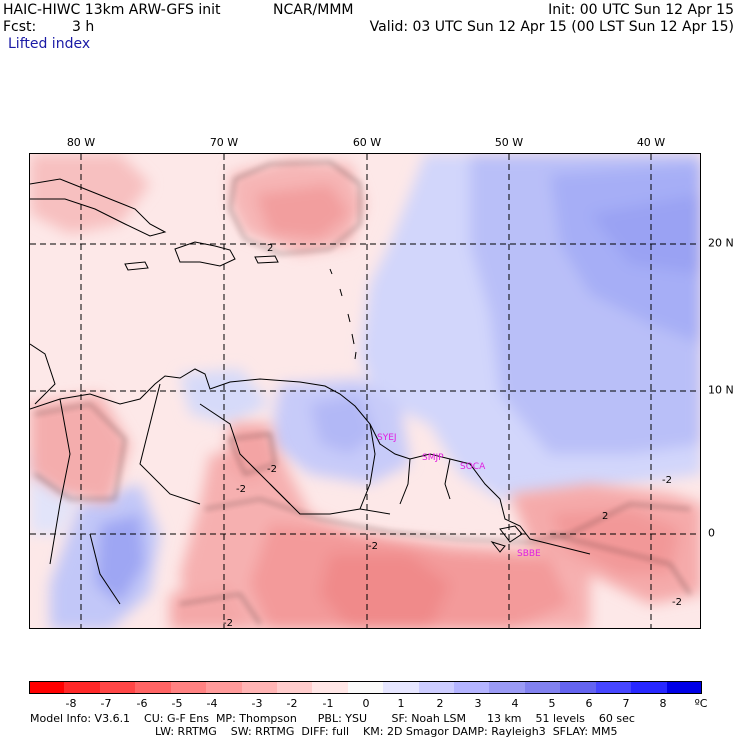 This screenshot has height=740, width=740. Describe the element at coordinates (20, 27) in the screenshot. I see `forecast-label: Fcst:` at that location.